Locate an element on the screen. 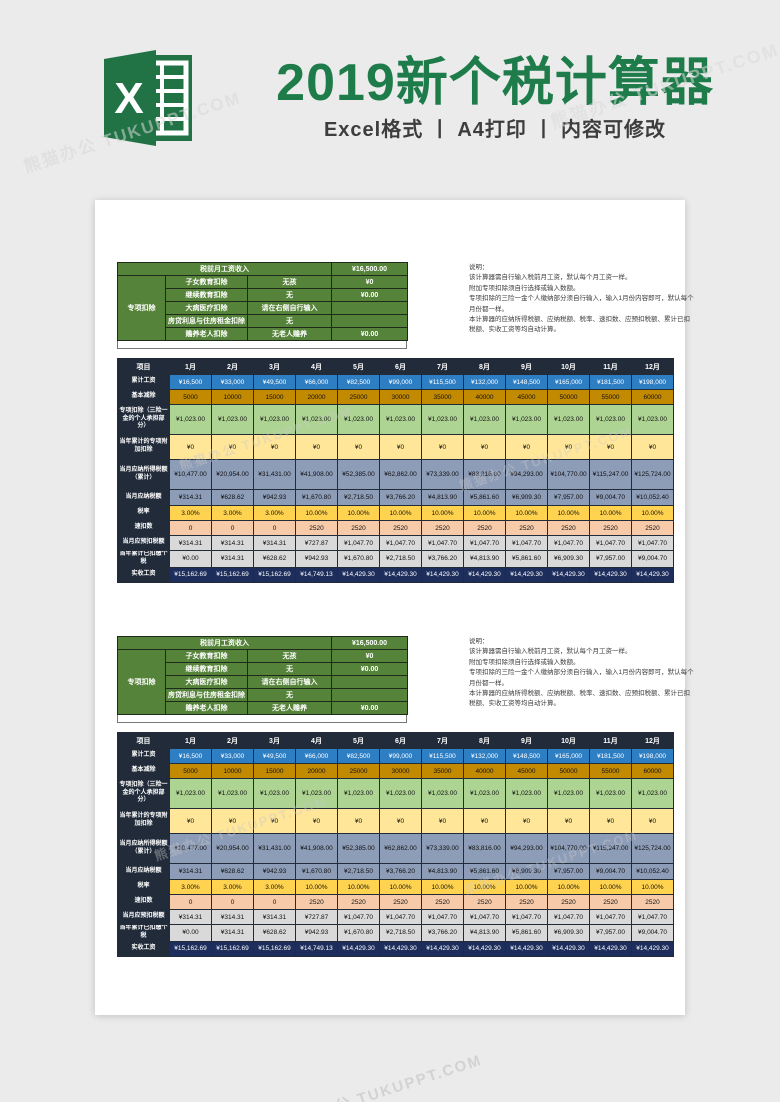 Image resolution: width=780 pixels, height=1102 pixels. column-header-month: 12月 is located at coordinates (652, 366).